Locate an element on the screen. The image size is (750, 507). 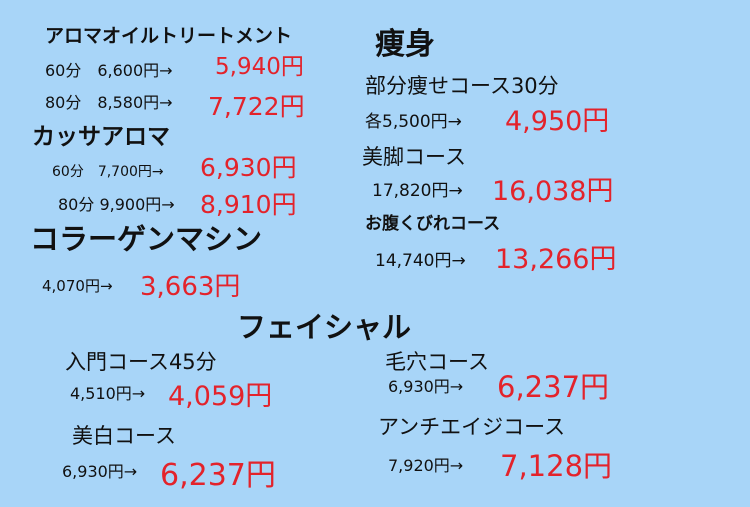
sale-price: 4,059円 is located at coordinates (220, 396).